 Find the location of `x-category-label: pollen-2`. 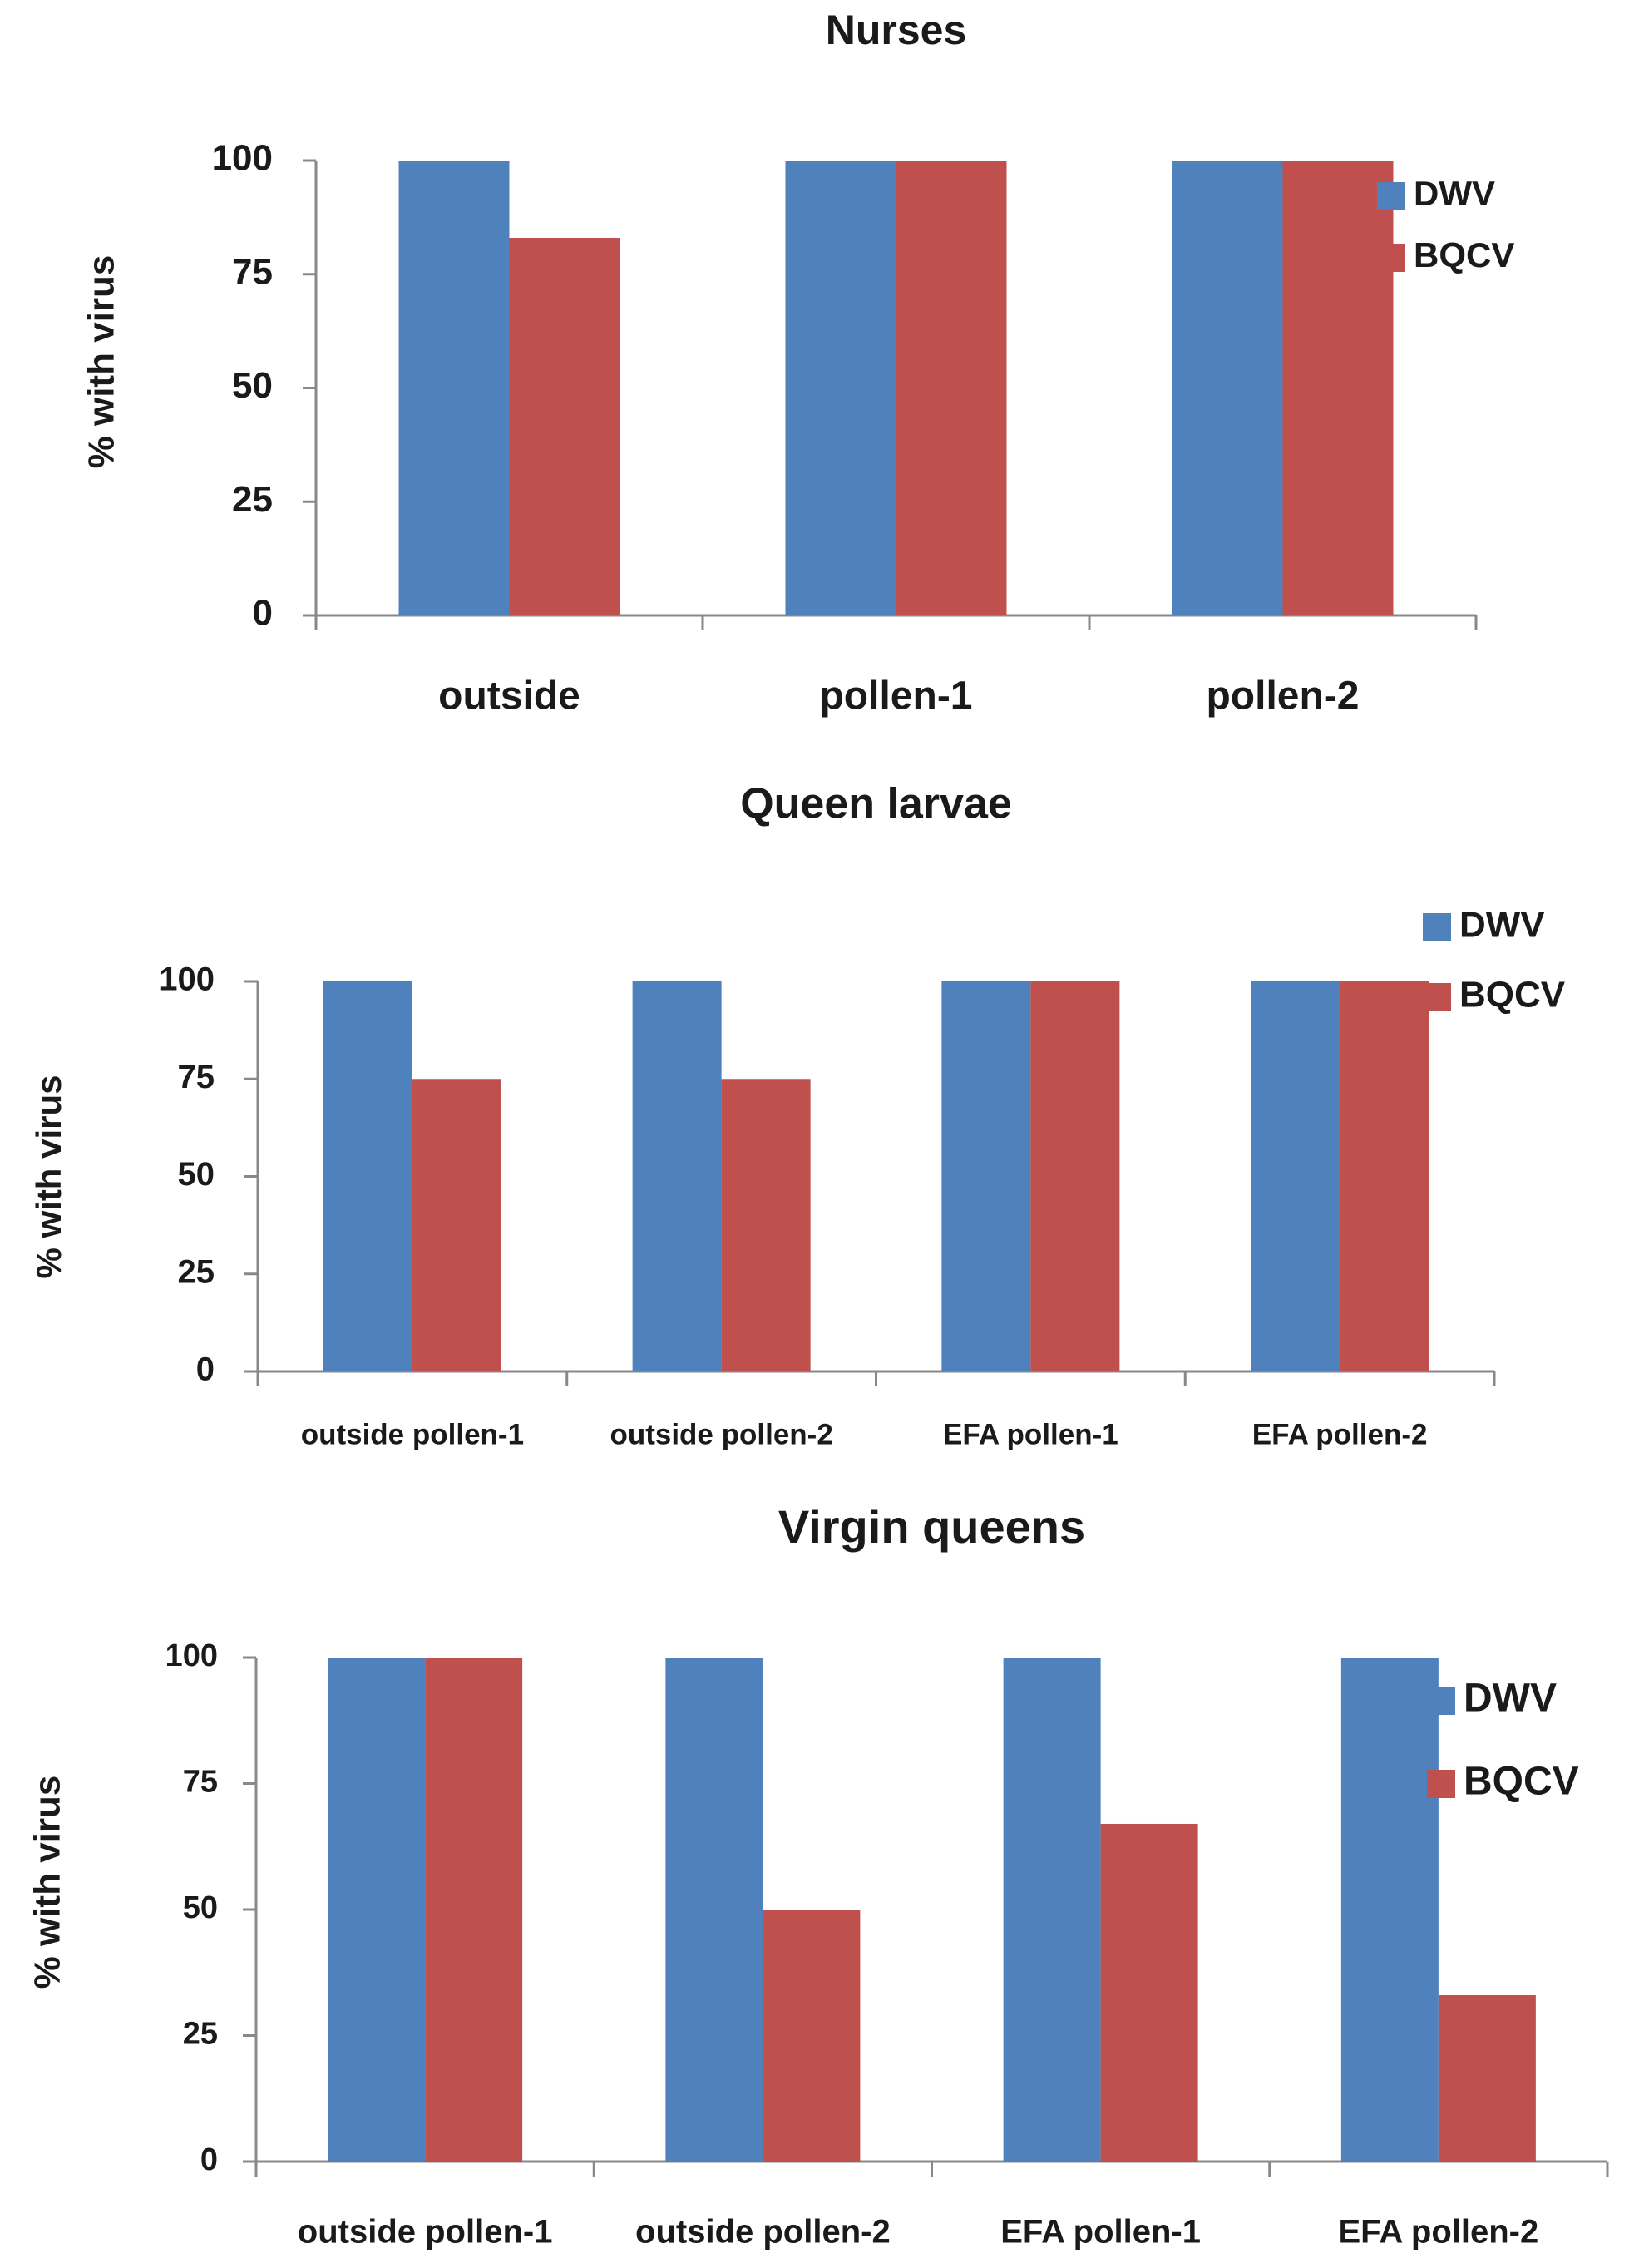

x-category-label: pollen-2 is located at coordinates (1282, 696).